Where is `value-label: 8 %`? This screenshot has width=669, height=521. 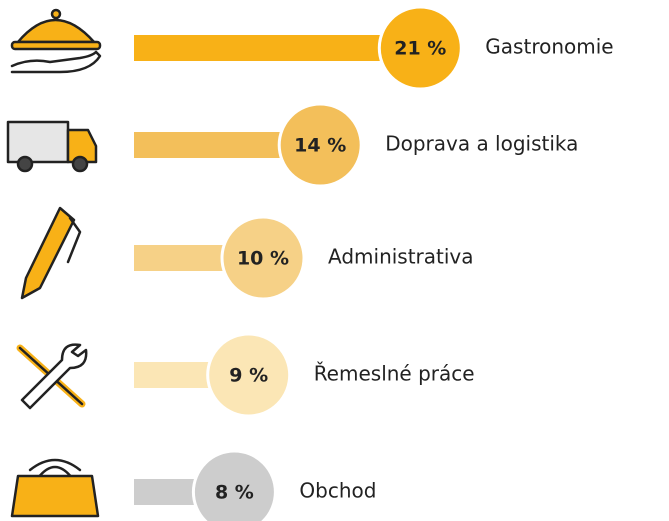 value-label: 8 % is located at coordinates (234, 493).